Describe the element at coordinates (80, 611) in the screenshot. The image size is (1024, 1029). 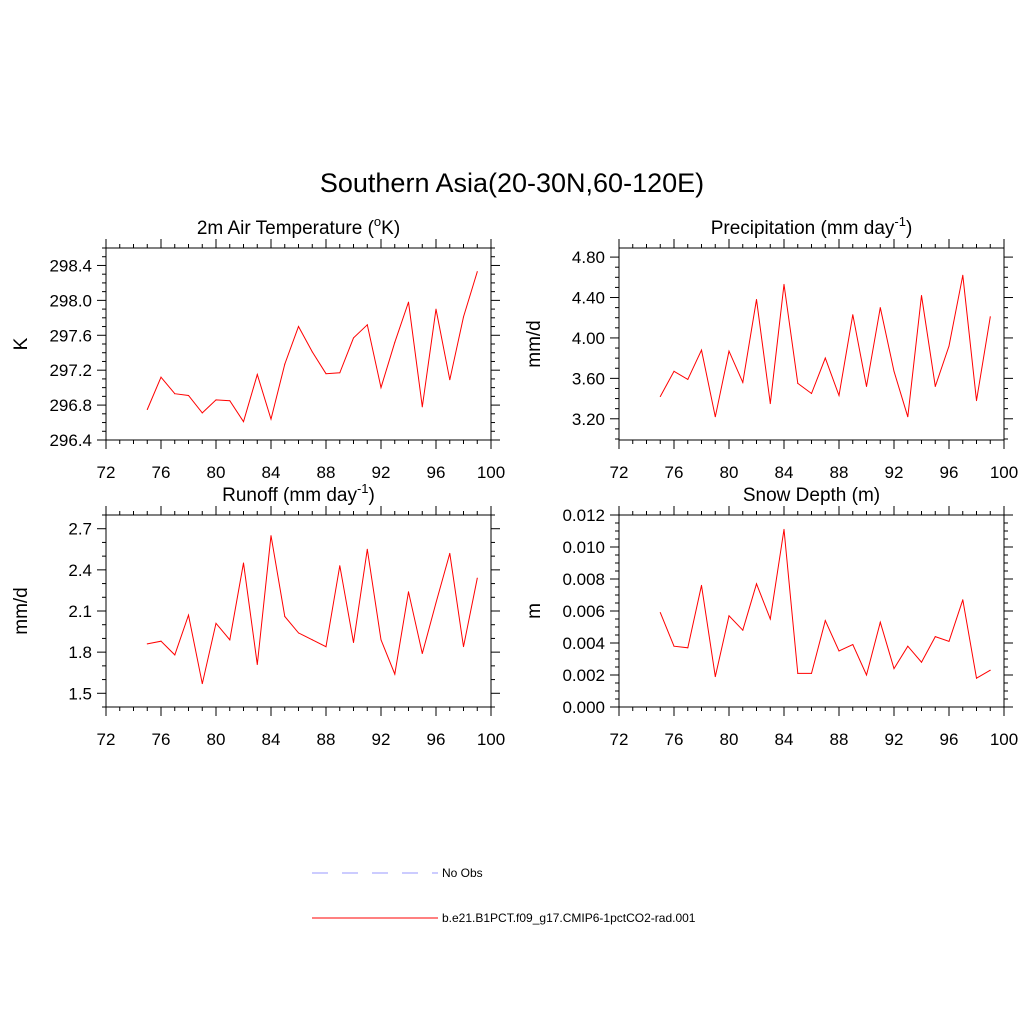
I see `y-tick-label: 2.1` at that location.